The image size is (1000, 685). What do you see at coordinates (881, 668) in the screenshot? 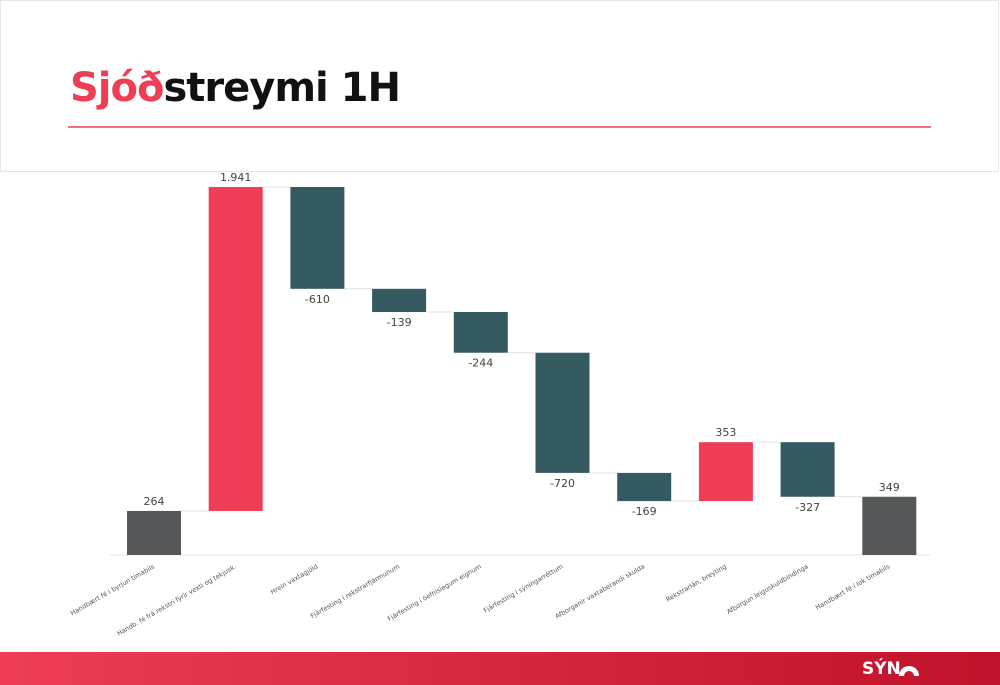
I see `logo: SÝN` at bounding box center [881, 668].